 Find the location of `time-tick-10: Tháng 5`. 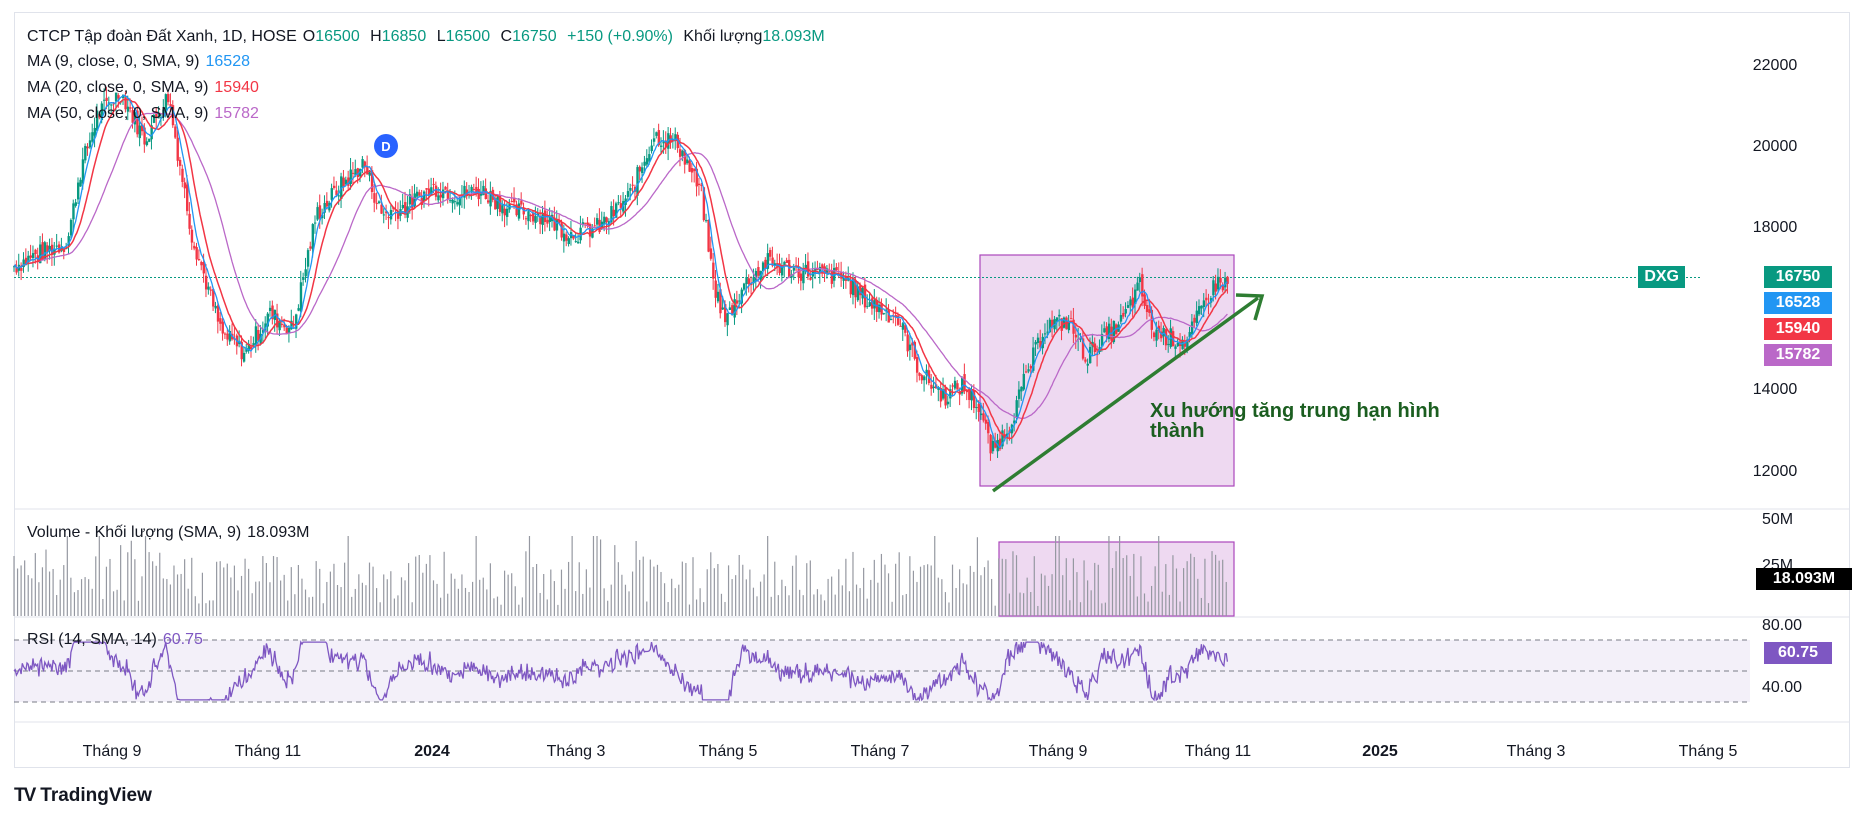

time-tick-10: Tháng 5 is located at coordinates (1708, 751).